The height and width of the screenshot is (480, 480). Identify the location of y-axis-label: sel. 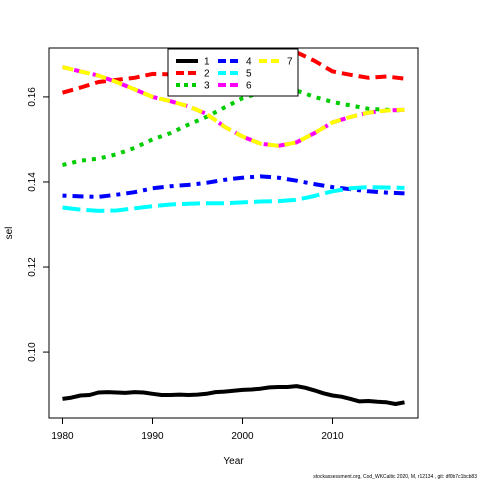
(9, 233).